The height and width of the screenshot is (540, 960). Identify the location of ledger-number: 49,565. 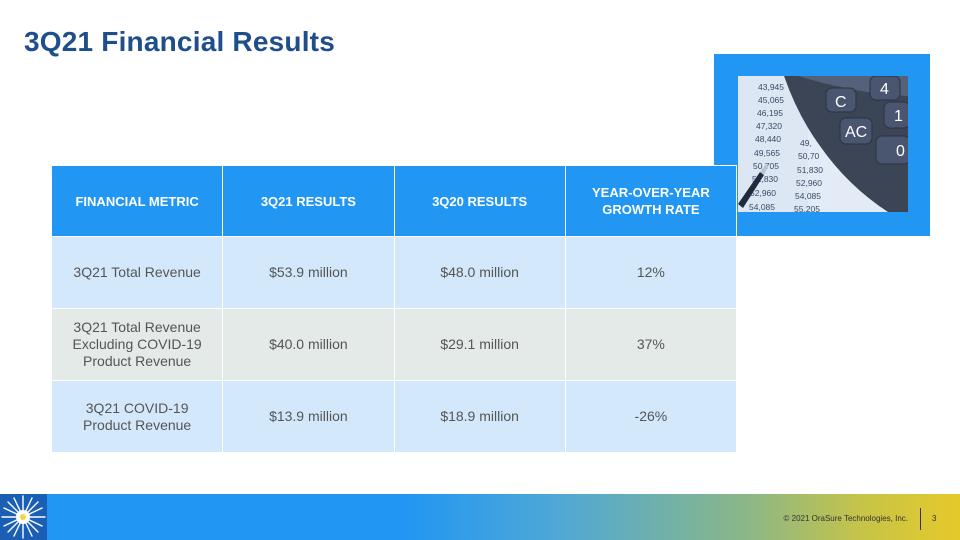
(767, 153).